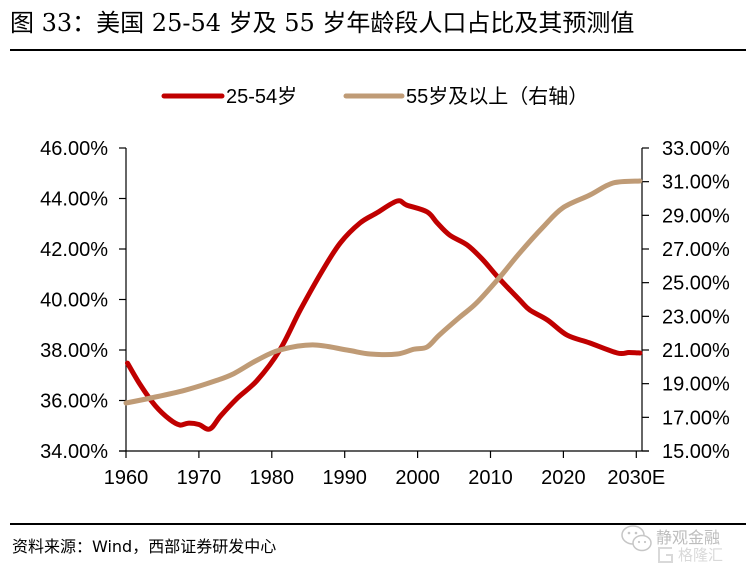 Image resolution: width=751 pixels, height=567 pixels. Describe the element at coordinates (344, 478) in the screenshot. I see `x-tick-label: 1990` at that location.